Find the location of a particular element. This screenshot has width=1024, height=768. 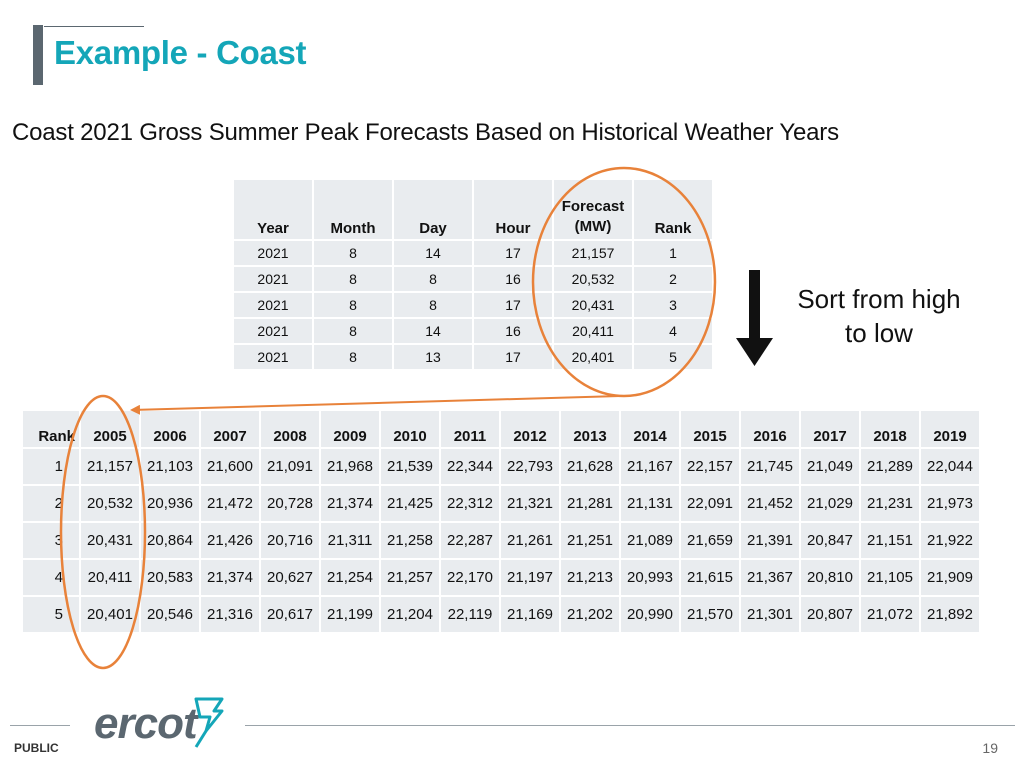

ranking-header-year: 2007 is located at coordinates (230, 429).